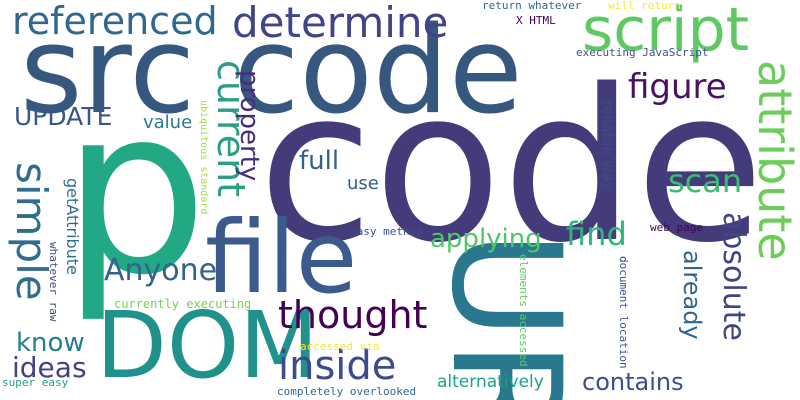 The image size is (800, 400). I want to click on word-determine: determine, so click(340, 23).